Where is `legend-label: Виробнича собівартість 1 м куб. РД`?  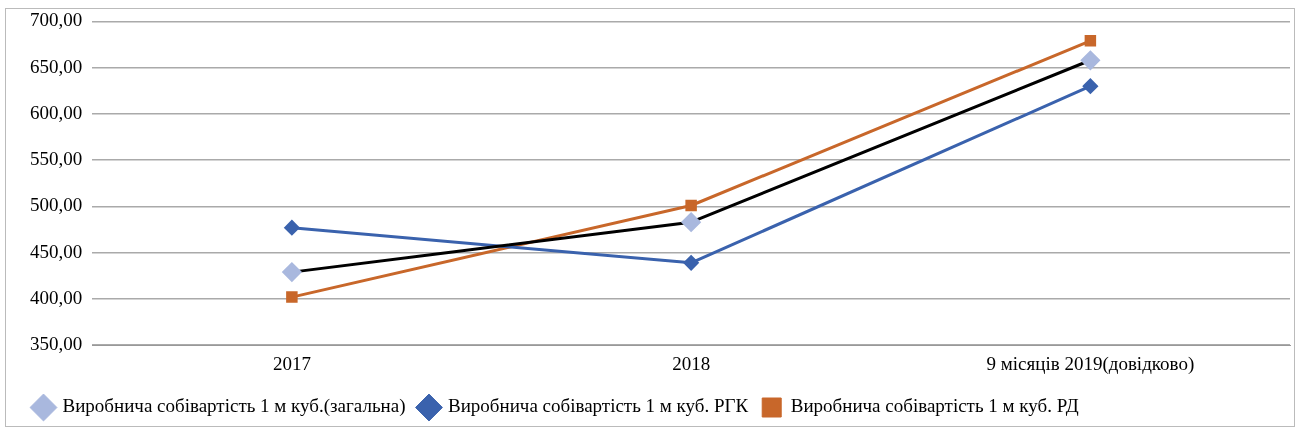 legend-label: Виробнича собівартість 1 м куб. РД is located at coordinates (934, 406).